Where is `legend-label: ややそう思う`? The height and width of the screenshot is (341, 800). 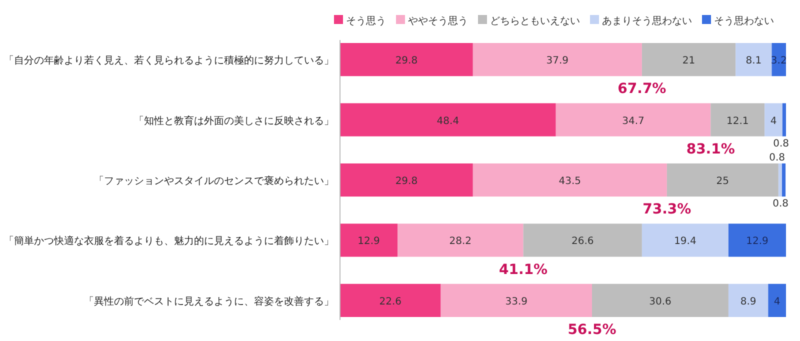 legend-label: ややそう思う is located at coordinates (438, 21).